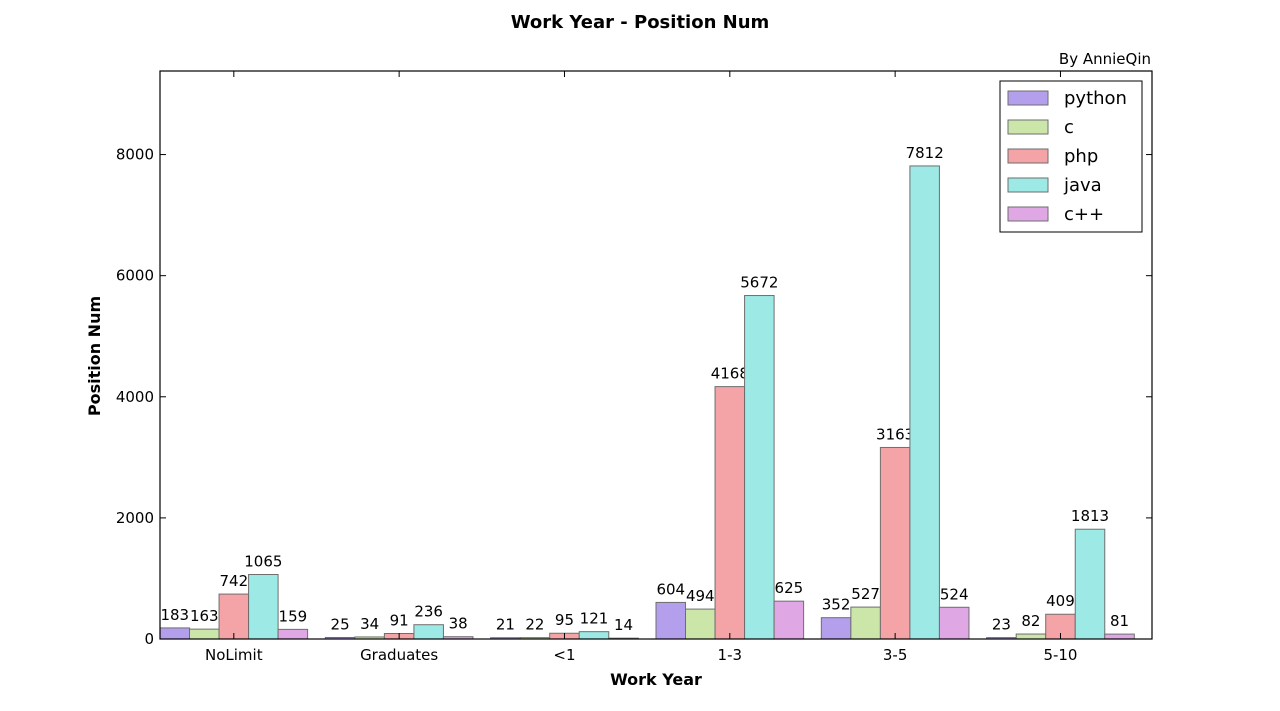 The width and height of the screenshot is (1280, 711). What do you see at coordinates (505, 625) in the screenshot?
I see `data-label: 21` at bounding box center [505, 625].